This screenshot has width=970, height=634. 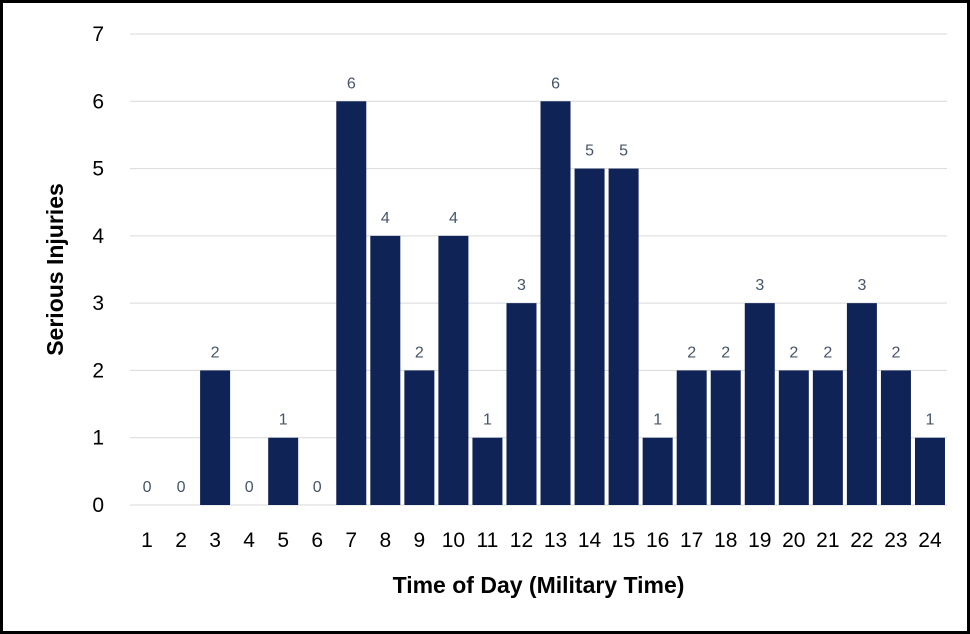 What do you see at coordinates (98, 438) in the screenshot?
I see `y-tick-label: 1` at bounding box center [98, 438].